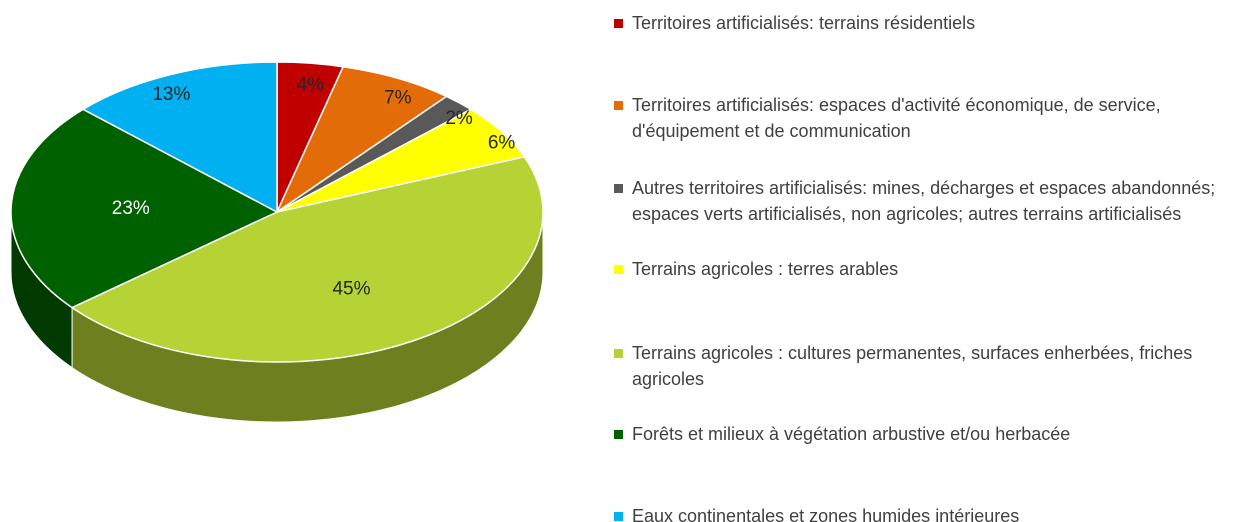 The image size is (1245, 522). Describe the element at coordinates (924, 269) in the screenshot. I see `legend-item: Terrains agricoles : terres arables` at that location.